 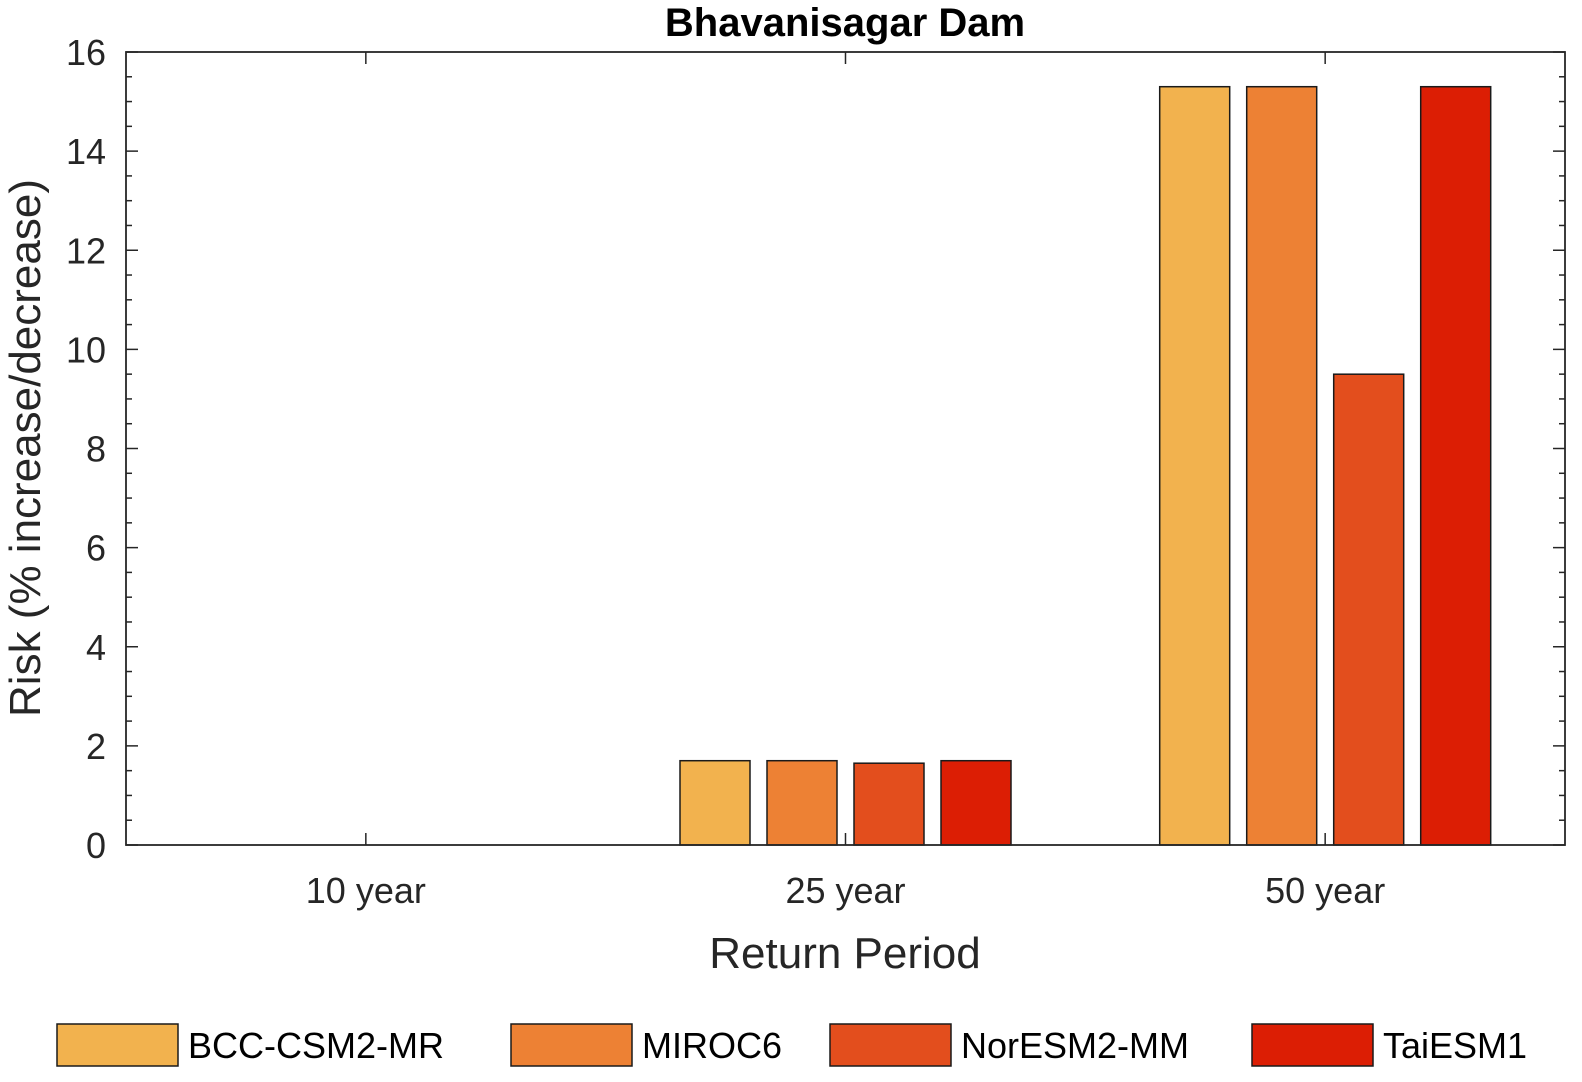 I want to click on x-tick-label: 25 year, so click(x=845, y=890).